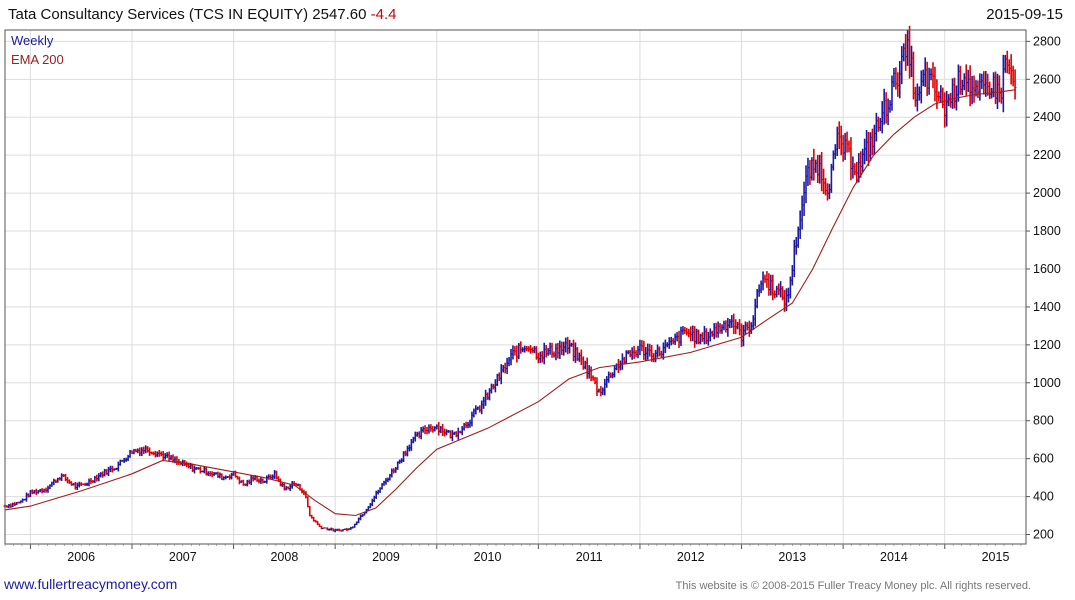 The image size is (1075, 600). I want to click on y-tick-label: 200, so click(1043, 535).